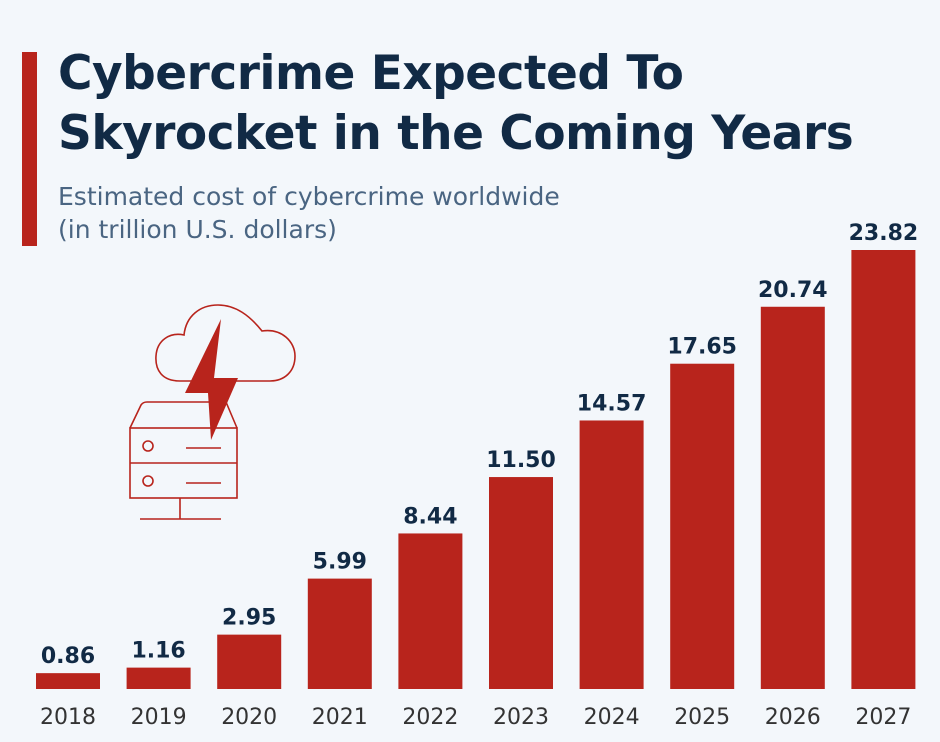 The width and height of the screenshot is (940, 742). What do you see at coordinates (430, 717) in the screenshot?
I see `x-tick-label-2022: 2022` at bounding box center [430, 717].